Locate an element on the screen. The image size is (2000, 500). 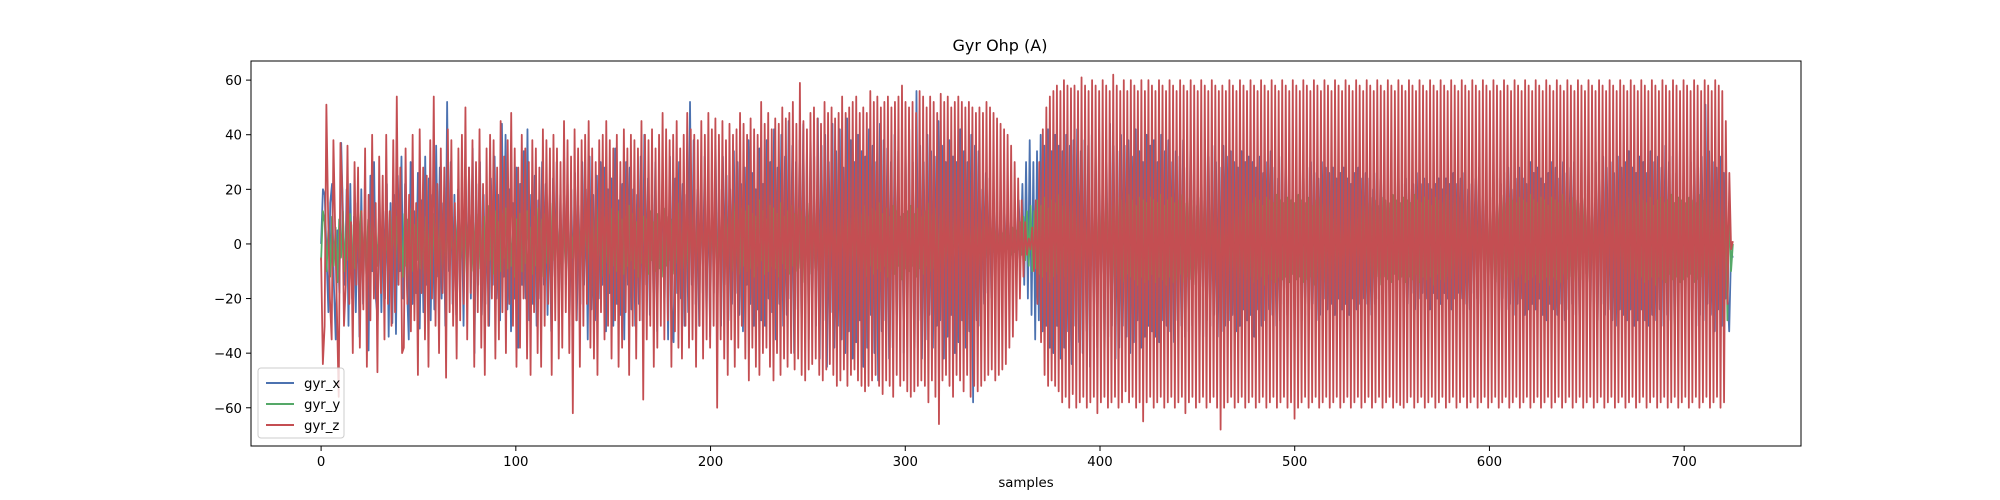
y-tick-label: 40 is located at coordinates (233, 136).